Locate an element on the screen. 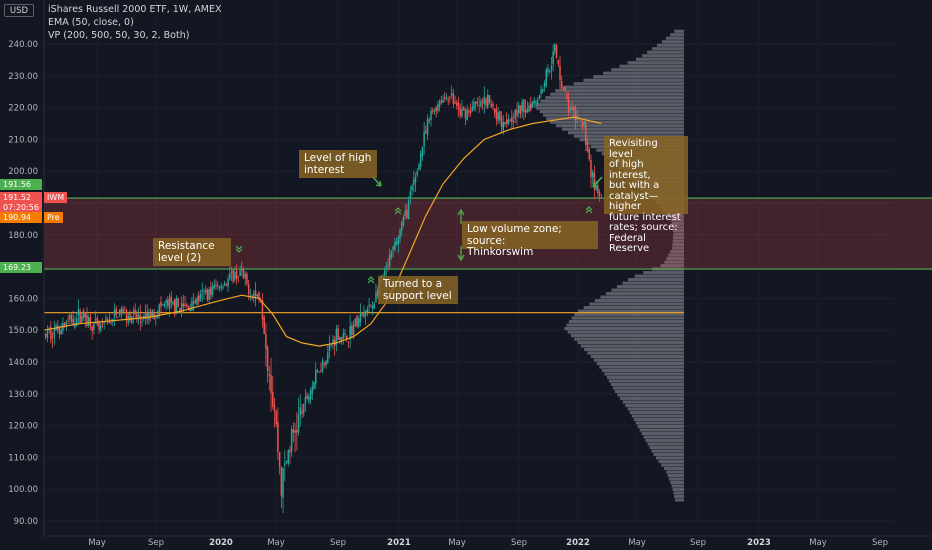  currency-button: USD is located at coordinates (19, 10).